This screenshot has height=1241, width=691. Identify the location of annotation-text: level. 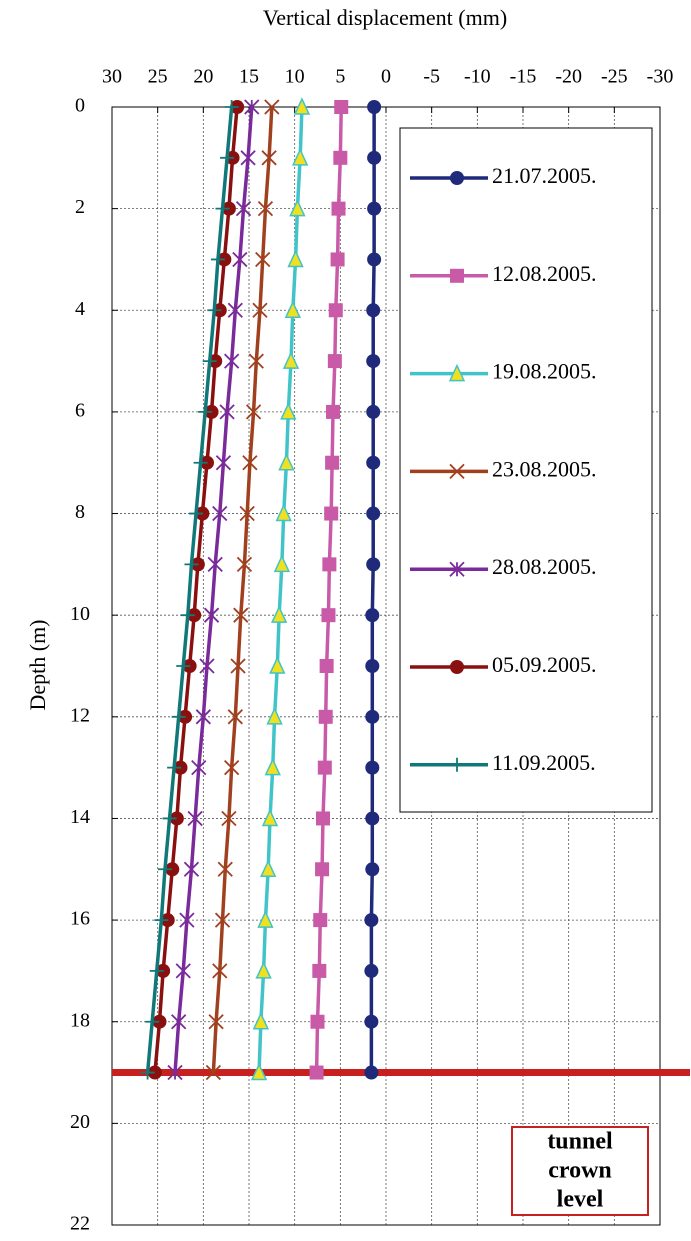
(580, 1200).